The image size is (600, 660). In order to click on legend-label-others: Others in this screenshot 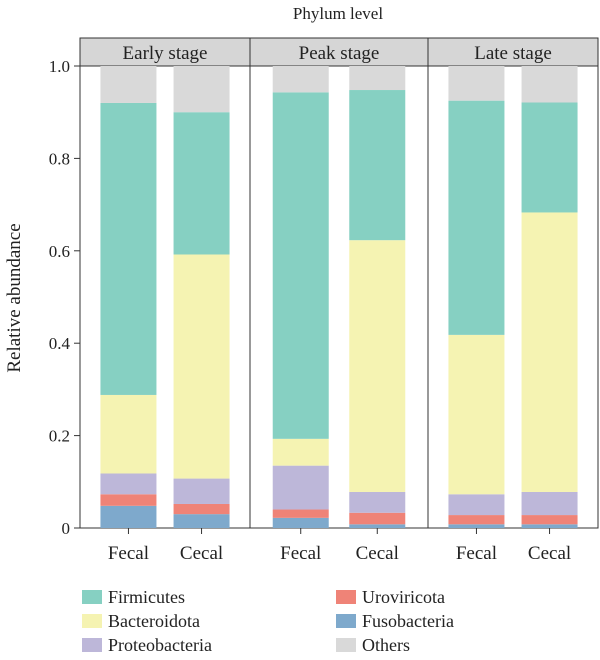, I will do `click(386, 645)`.